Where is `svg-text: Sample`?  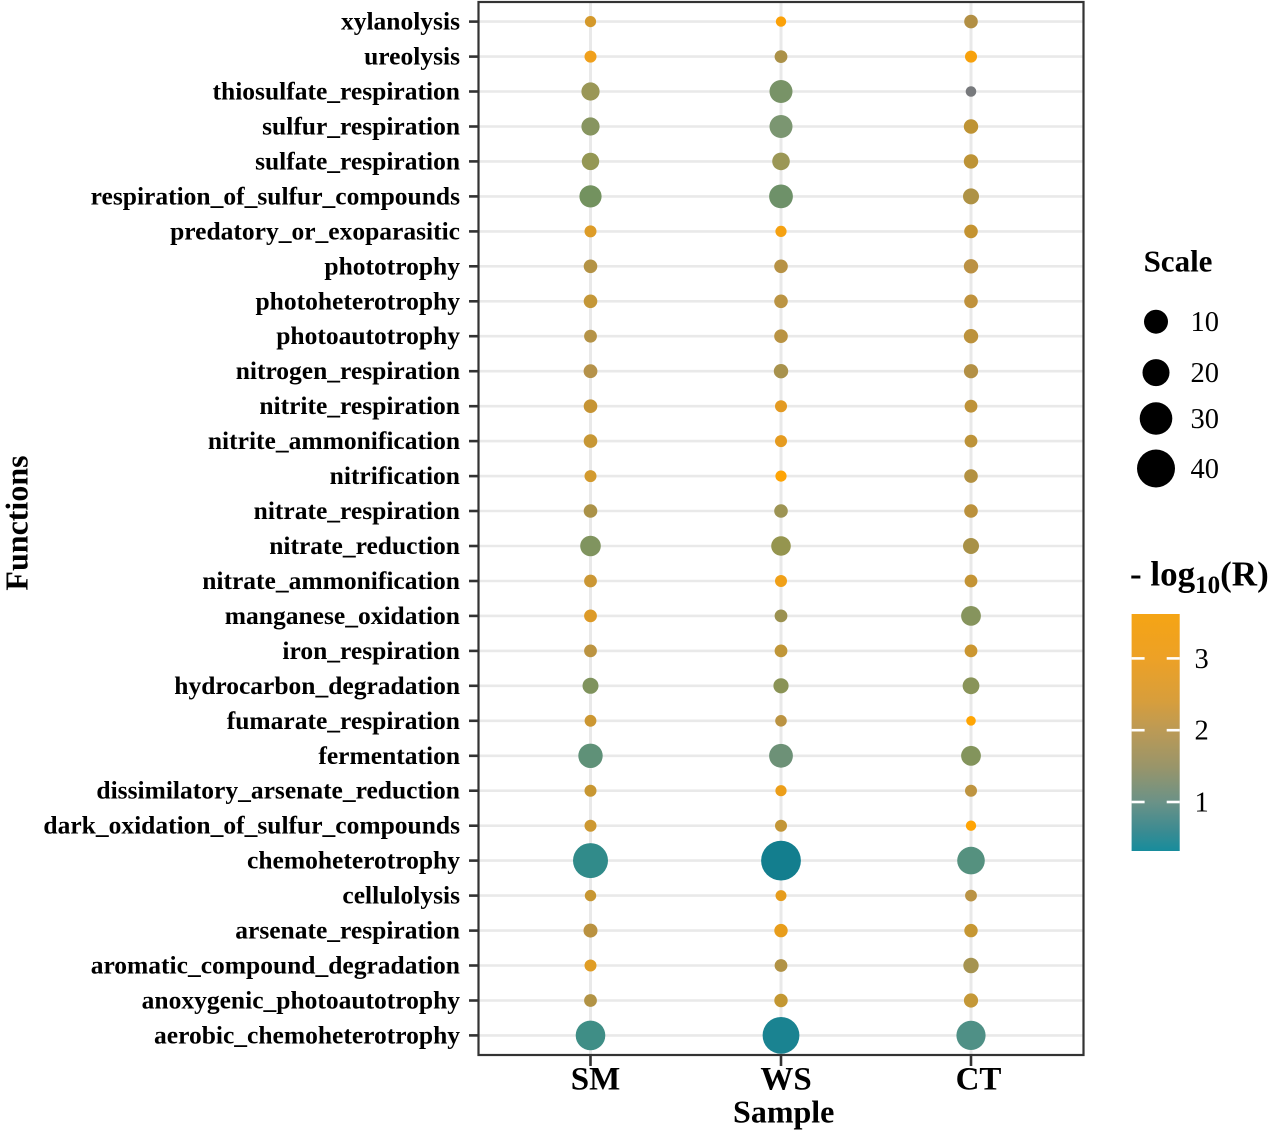 svg-text: Sample is located at coordinates (783, 1112).